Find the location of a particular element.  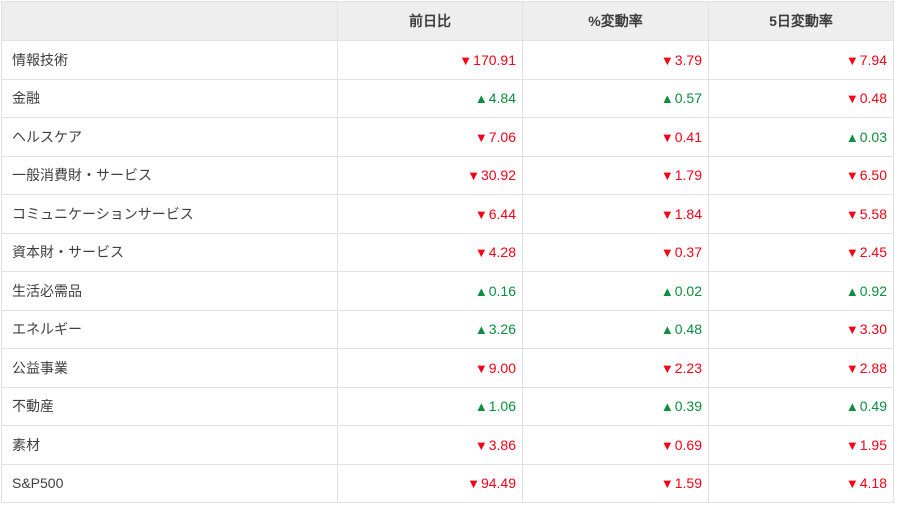

table-row: 金融 ▲4.84 ▲0.57 ▼0.48 is located at coordinates (447, 98).